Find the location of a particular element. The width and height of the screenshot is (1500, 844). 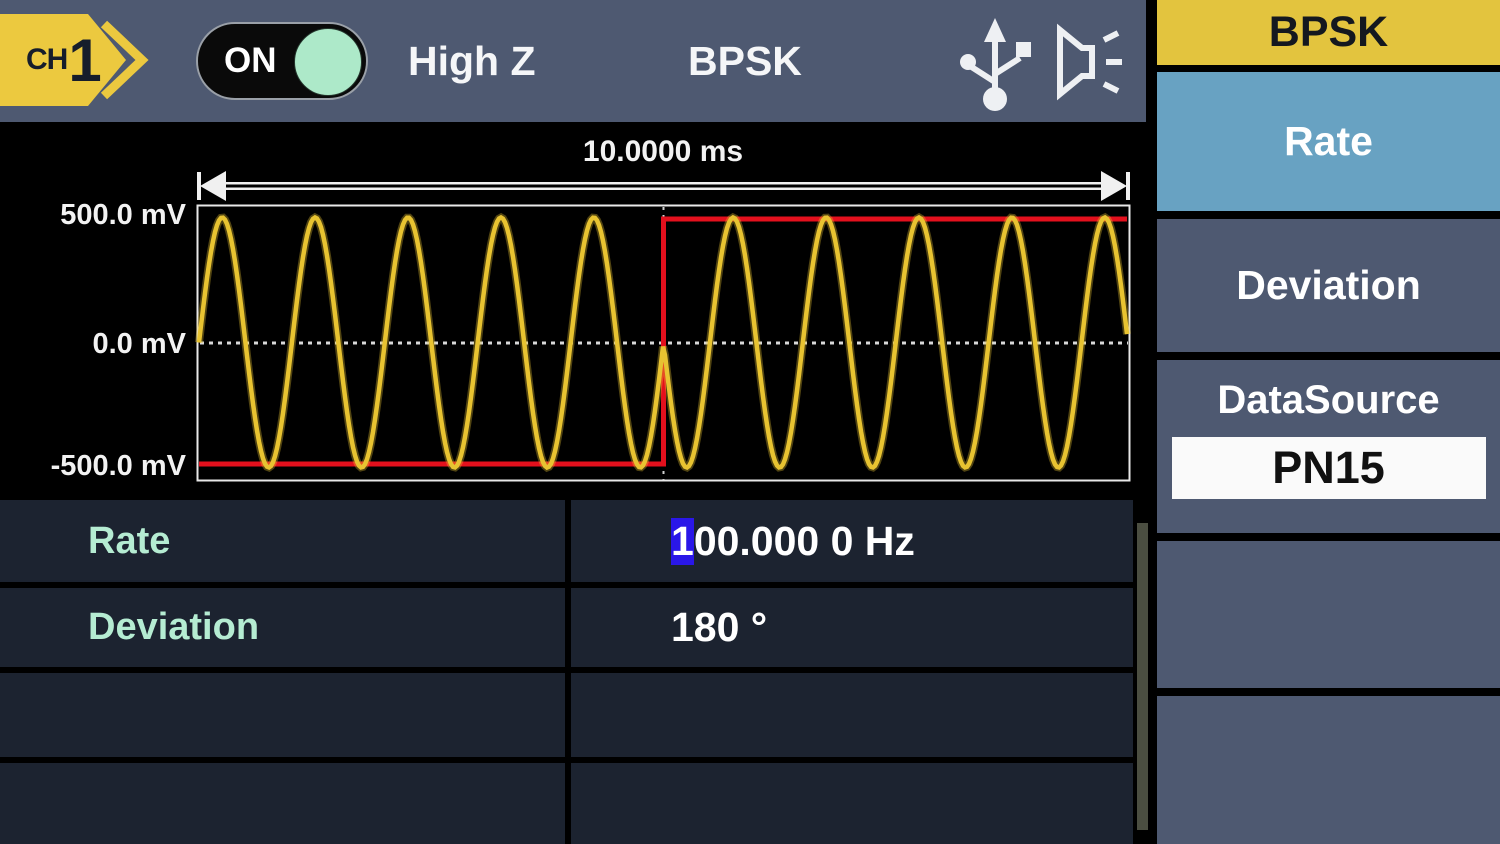

y-tick-top: 500.0 mV is located at coordinates (123, 215).